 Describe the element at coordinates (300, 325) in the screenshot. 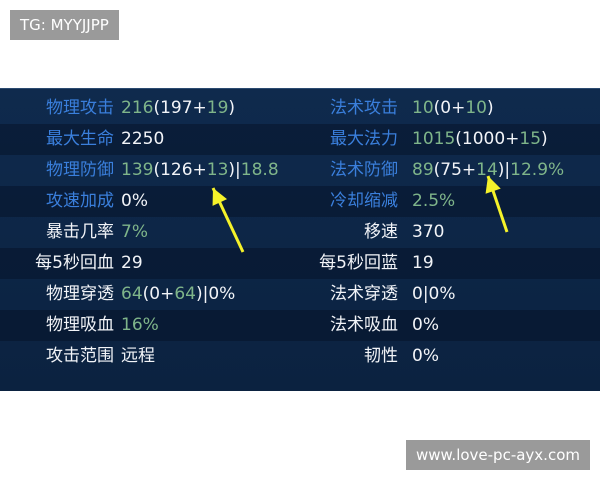

I see `stat-row: 物理吸血 16% 法术吸血 0%` at that location.